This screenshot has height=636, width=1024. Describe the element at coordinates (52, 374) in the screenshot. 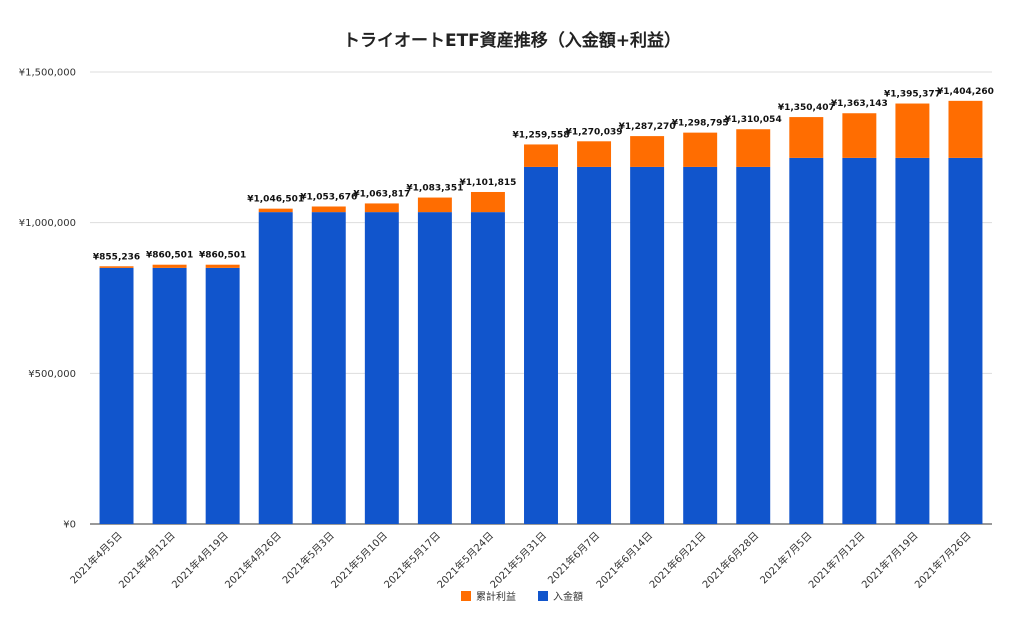

I see `y-tick-label: ¥500,000` at that location.